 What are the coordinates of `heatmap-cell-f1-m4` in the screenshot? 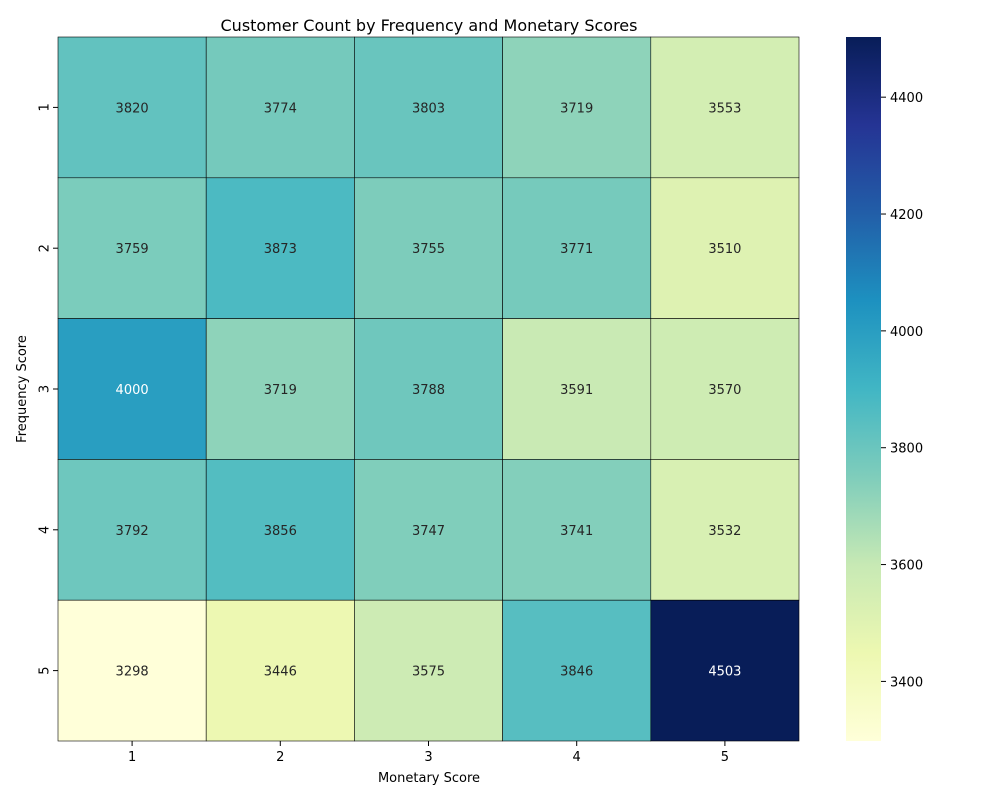 It's located at (577, 107).